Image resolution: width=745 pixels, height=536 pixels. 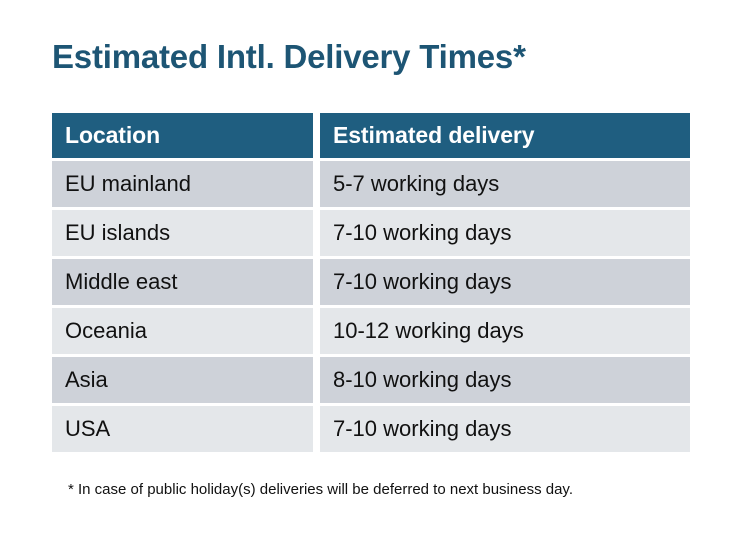 I want to click on page-title: Estimated Intl. Delivery Times*, so click(x=289, y=56).